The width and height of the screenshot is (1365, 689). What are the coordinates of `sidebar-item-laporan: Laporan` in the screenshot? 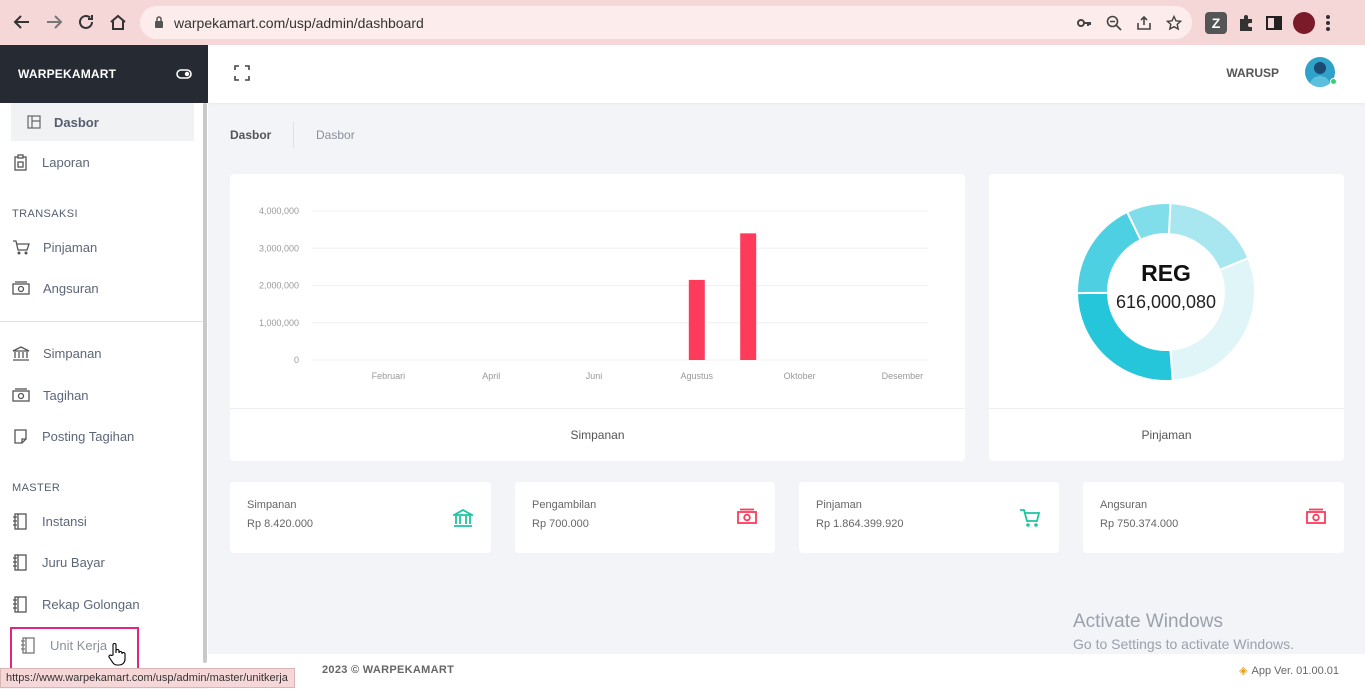 It's located at (51, 162).